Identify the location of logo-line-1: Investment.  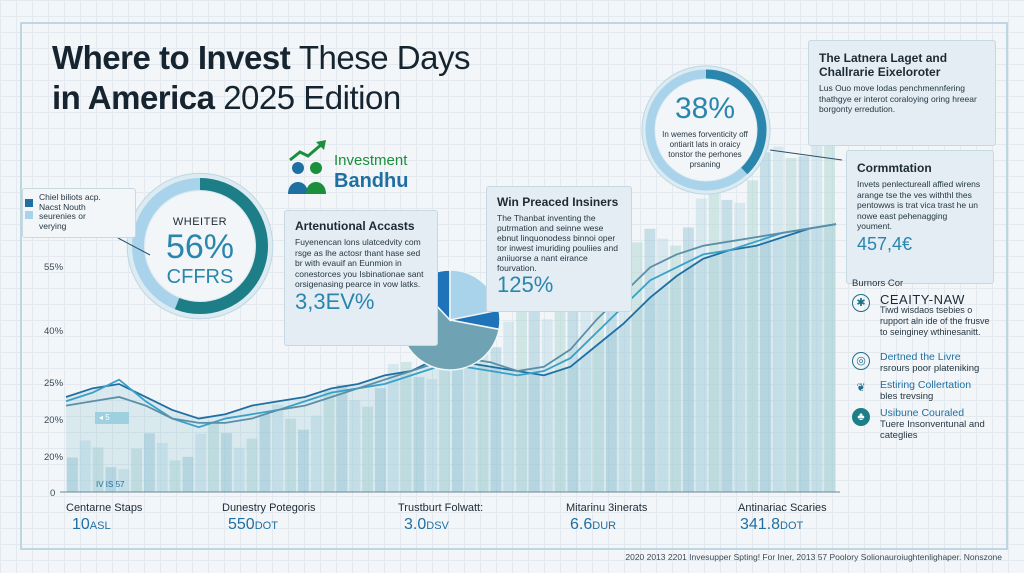
(371, 160).